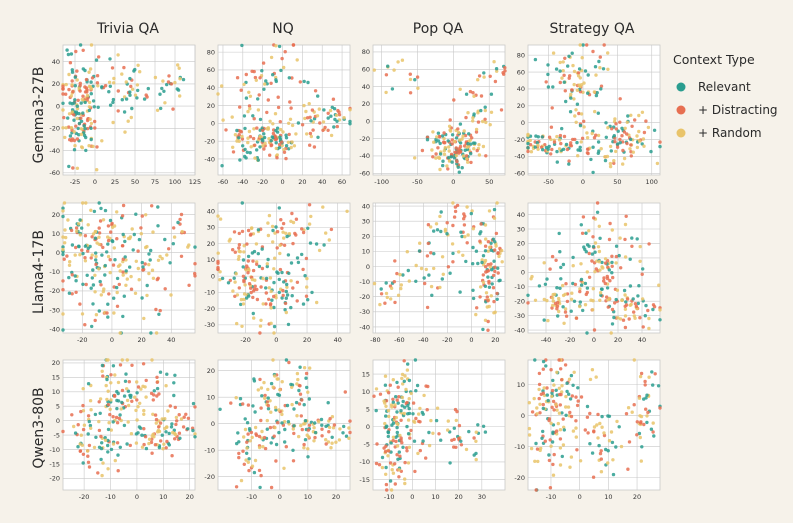 This screenshot has width=793, height=523. Describe the element at coordinates (519, 302) in the screenshot. I see `y-tick-label: -20` at that location.